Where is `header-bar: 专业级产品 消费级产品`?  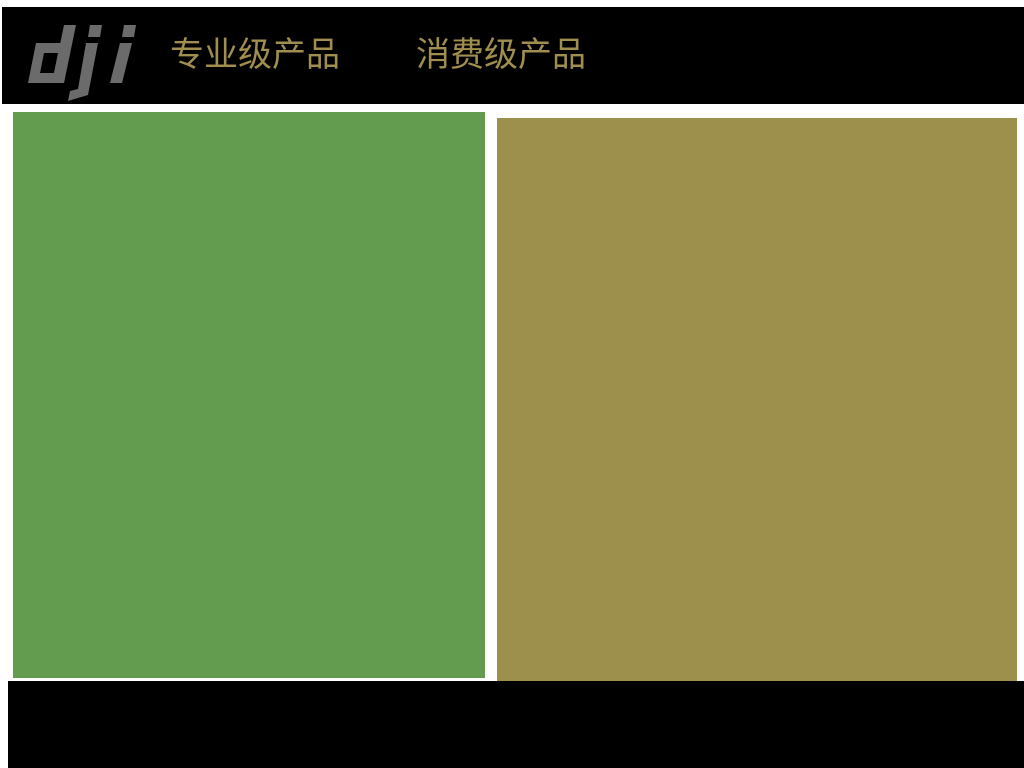
header-bar: 专业级产品 消费级产品 is located at coordinates (513, 55).